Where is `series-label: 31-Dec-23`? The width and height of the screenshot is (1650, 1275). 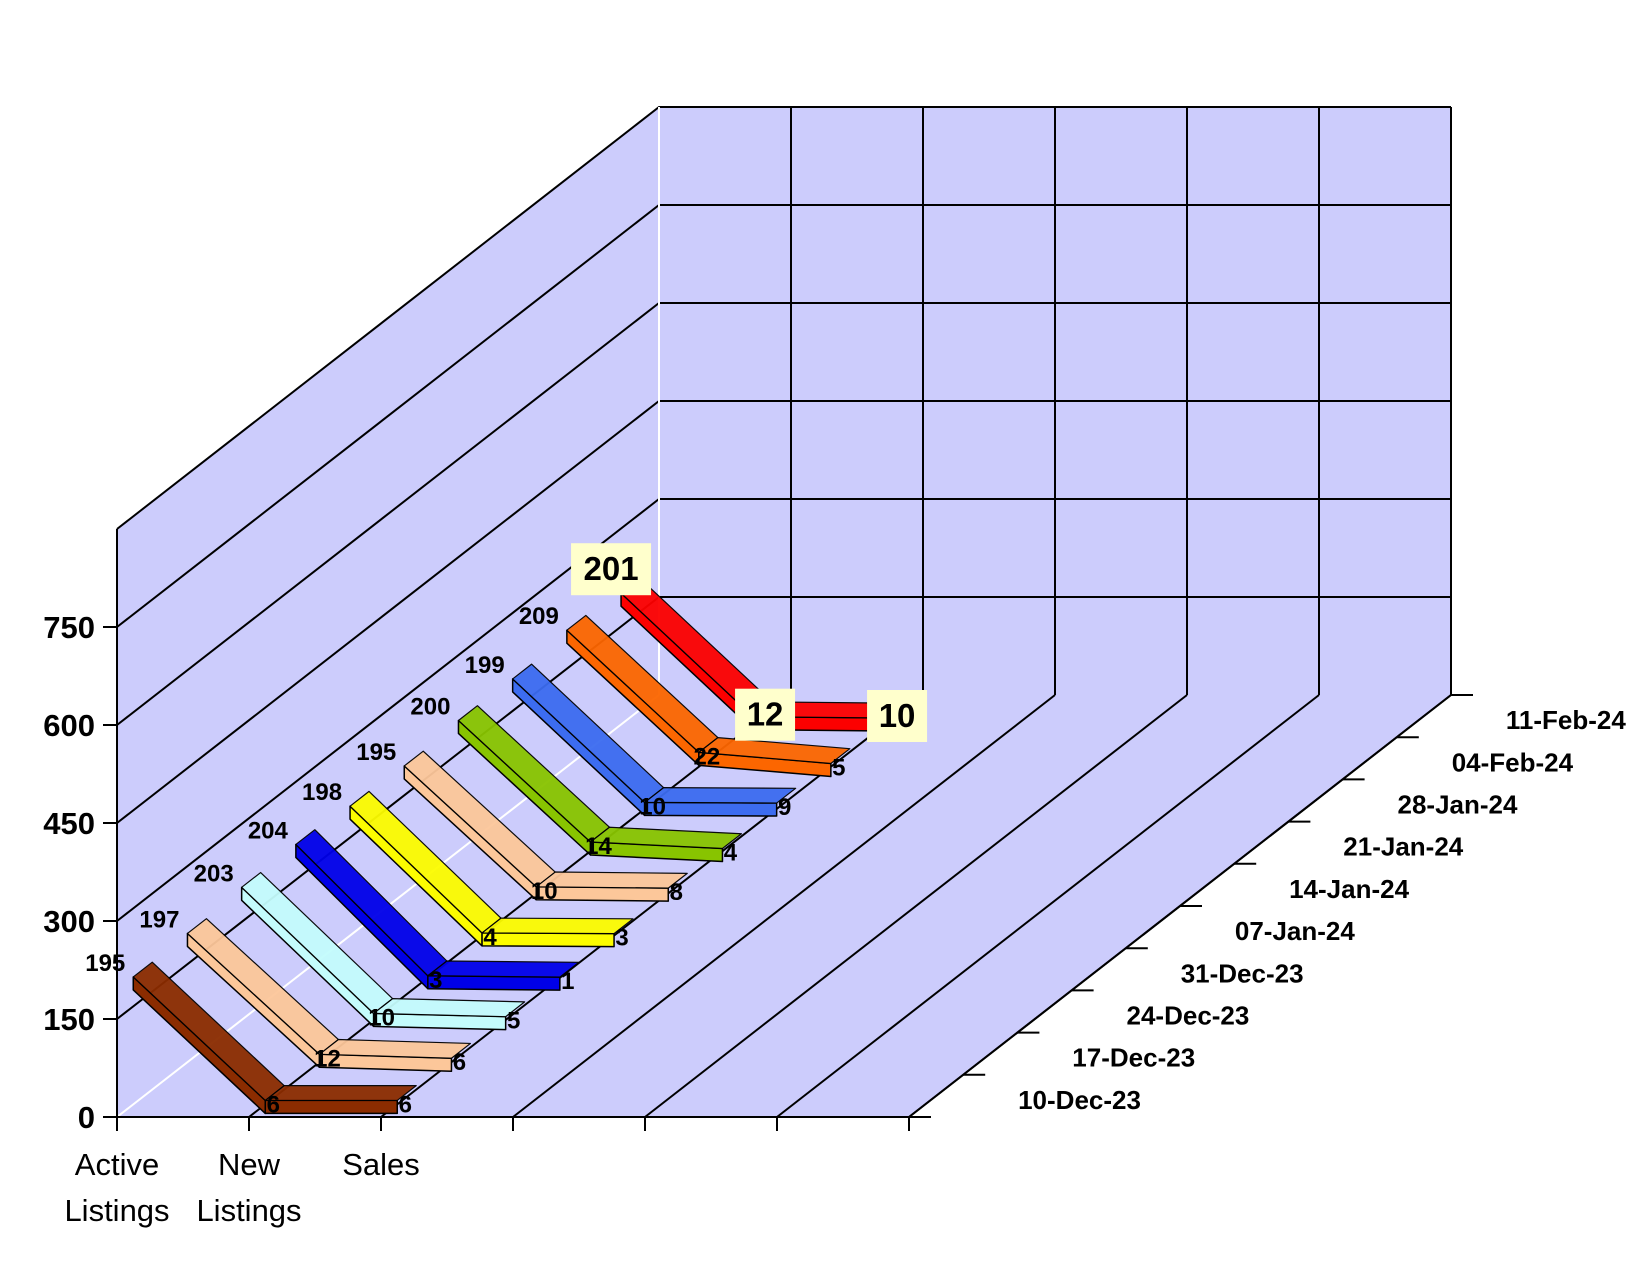 series-label: 31-Dec-23 is located at coordinates (1242, 973).